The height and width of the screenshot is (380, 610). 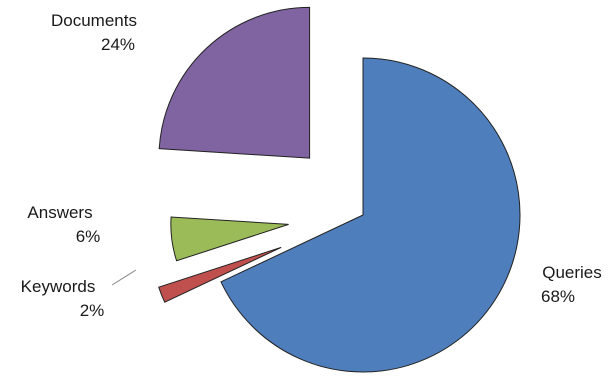 I want to click on label-keywords-pct: 2%, so click(x=92, y=310).